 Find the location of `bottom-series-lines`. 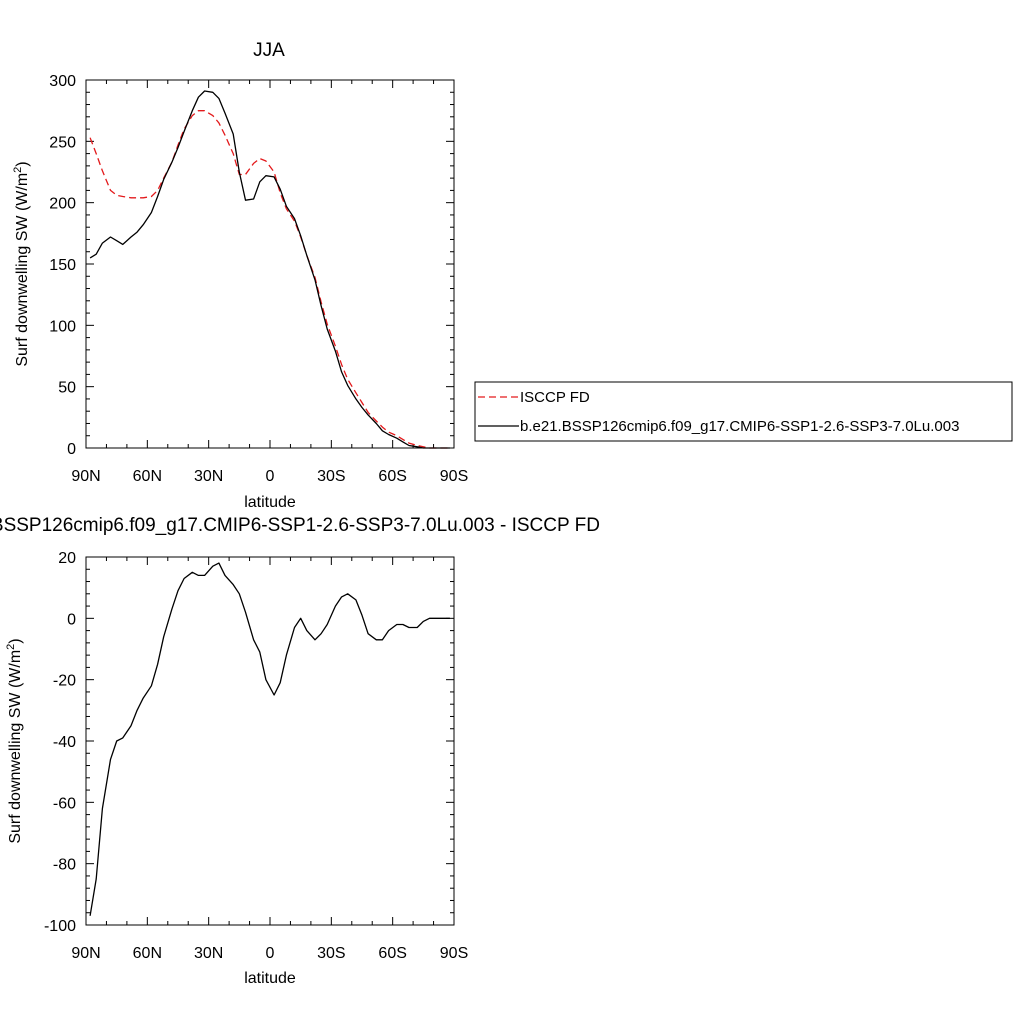

bottom-series-lines is located at coordinates (269, 739).